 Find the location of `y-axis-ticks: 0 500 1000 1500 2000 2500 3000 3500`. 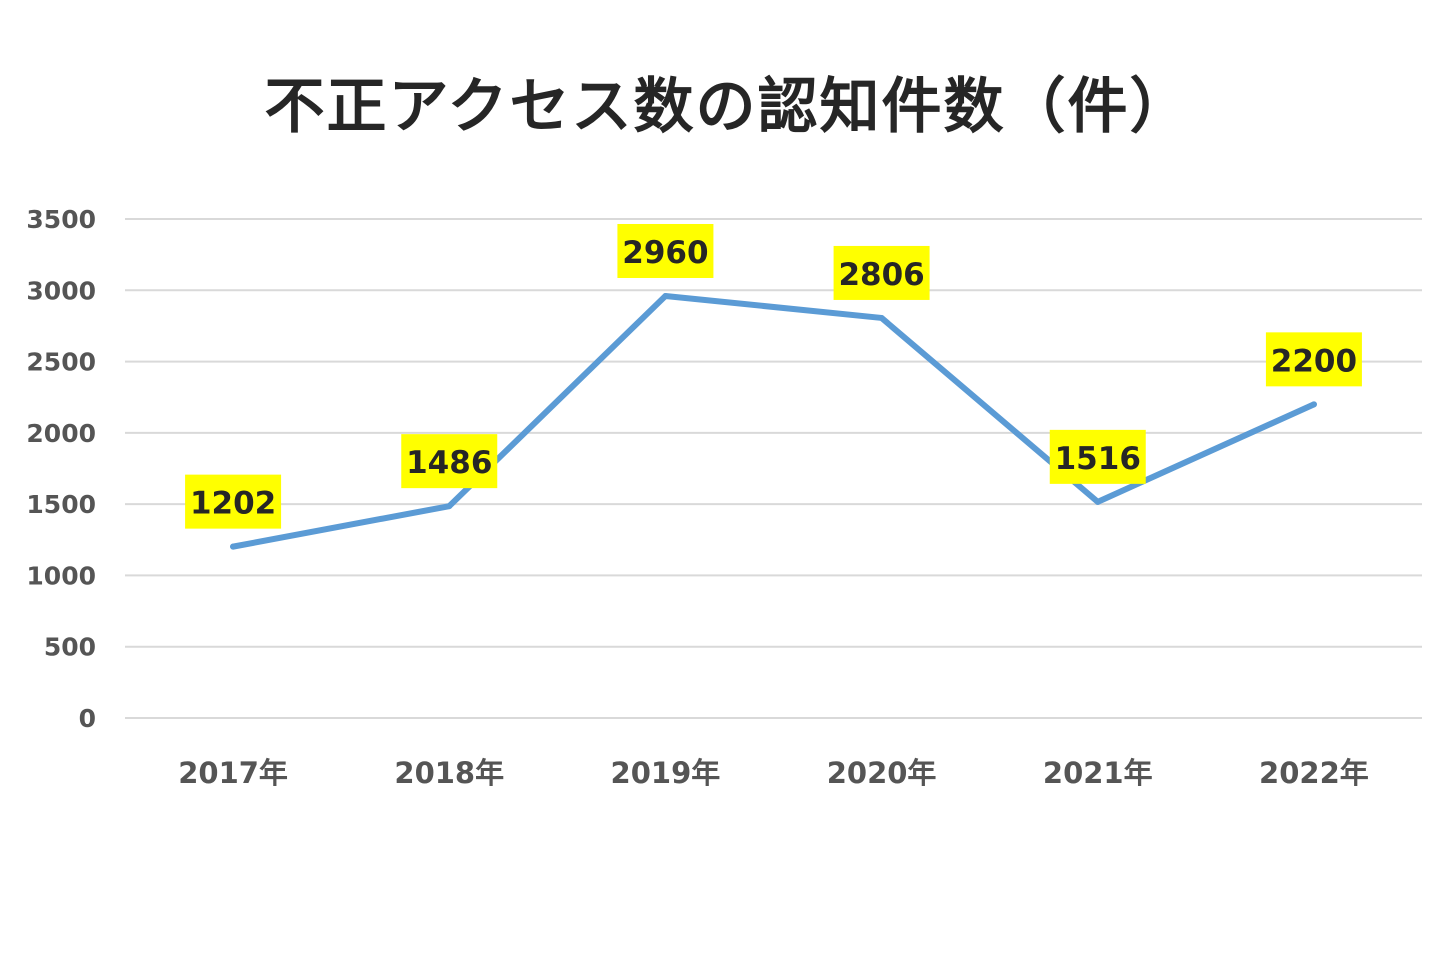

y-axis-ticks: 0 500 1000 1500 2000 2500 3000 3500 is located at coordinates (61, 469).